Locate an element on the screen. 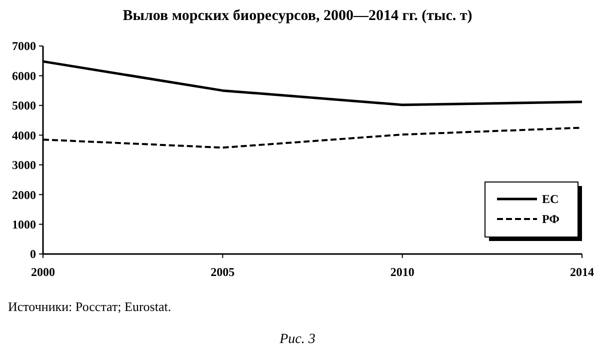 This screenshot has width=595, height=349. y-tick-label: 2000 is located at coordinates (24, 195).